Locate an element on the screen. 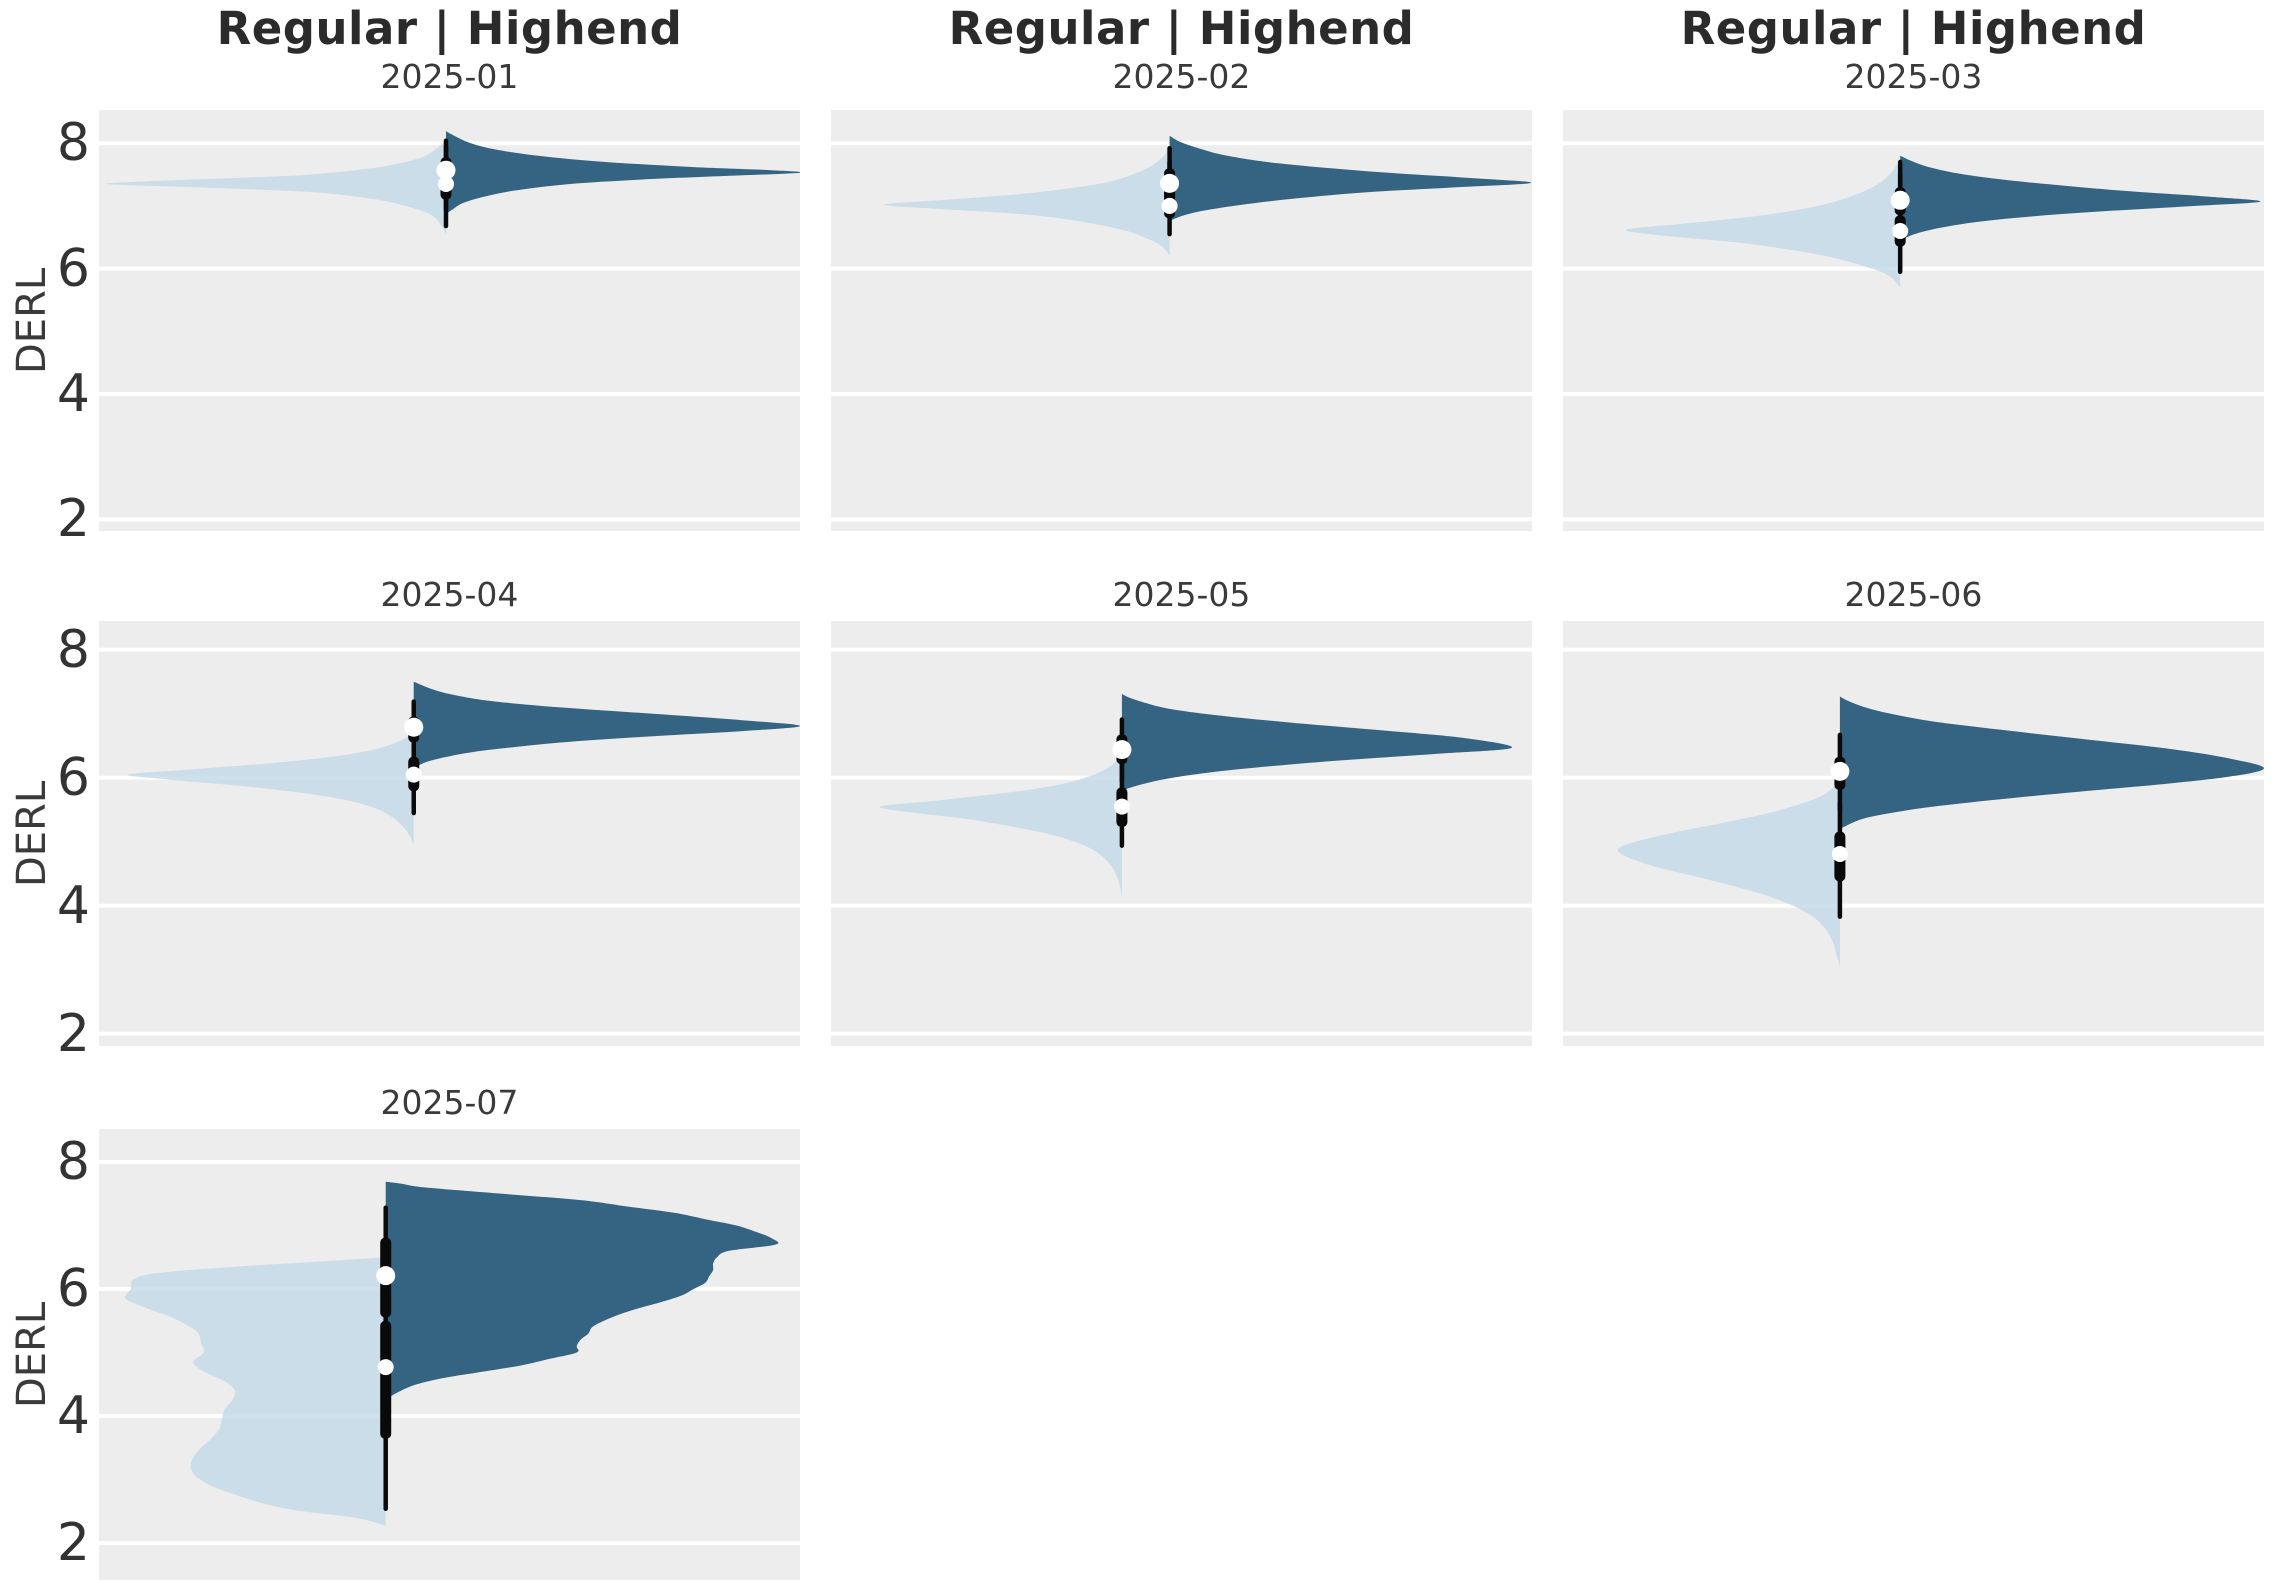  regular-box is located at coordinates (386, 1379).